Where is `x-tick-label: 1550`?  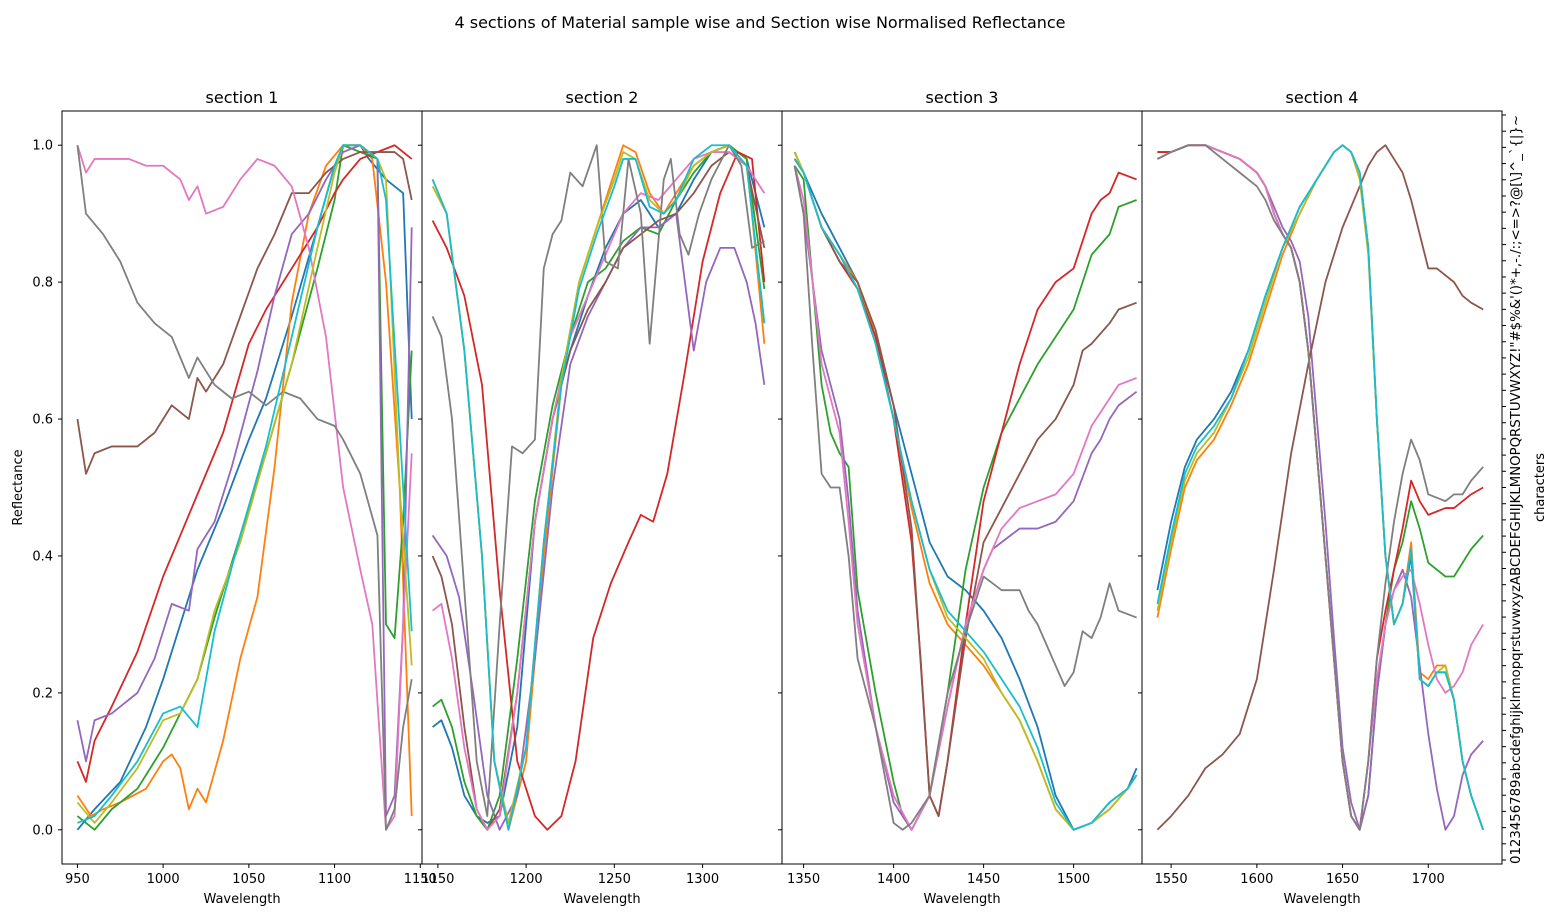 x-tick-label: 1550 is located at coordinates (1171, 879).